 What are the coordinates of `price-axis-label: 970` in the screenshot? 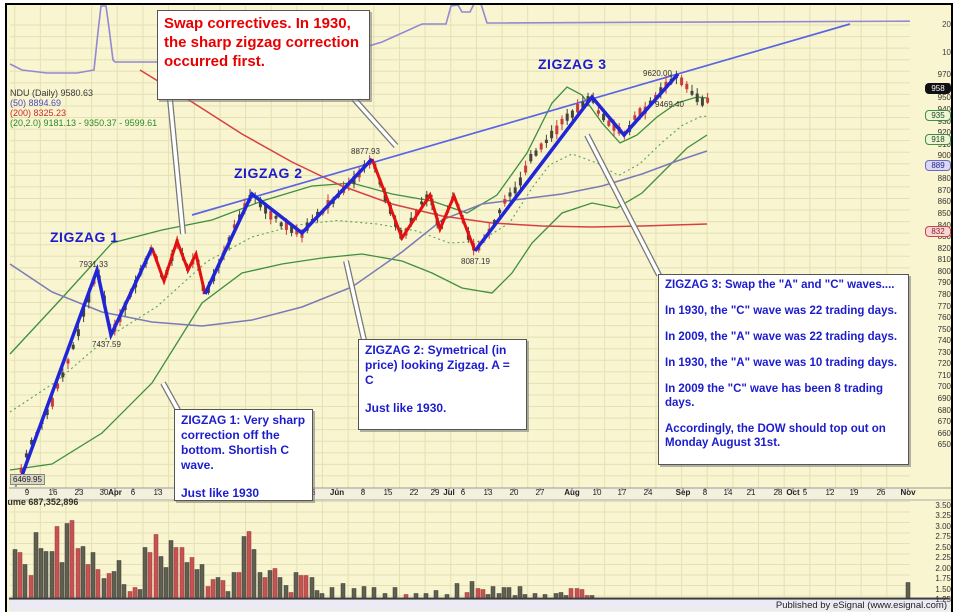 It's located at (944, 75).